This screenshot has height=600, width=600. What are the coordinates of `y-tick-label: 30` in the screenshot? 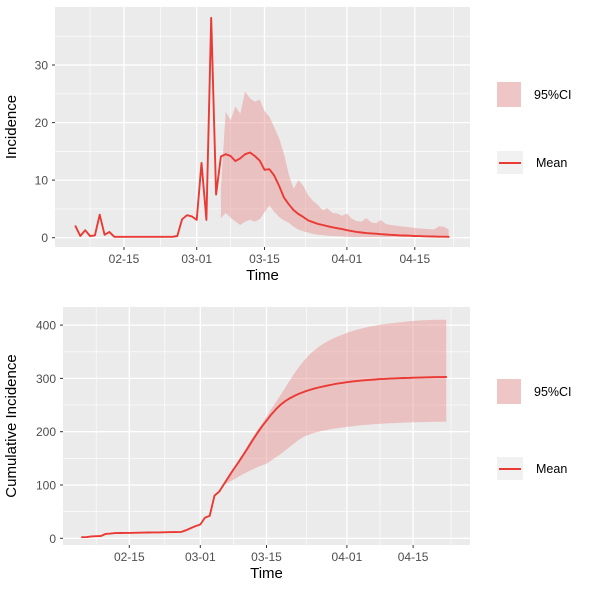 It's located at (42, 66).